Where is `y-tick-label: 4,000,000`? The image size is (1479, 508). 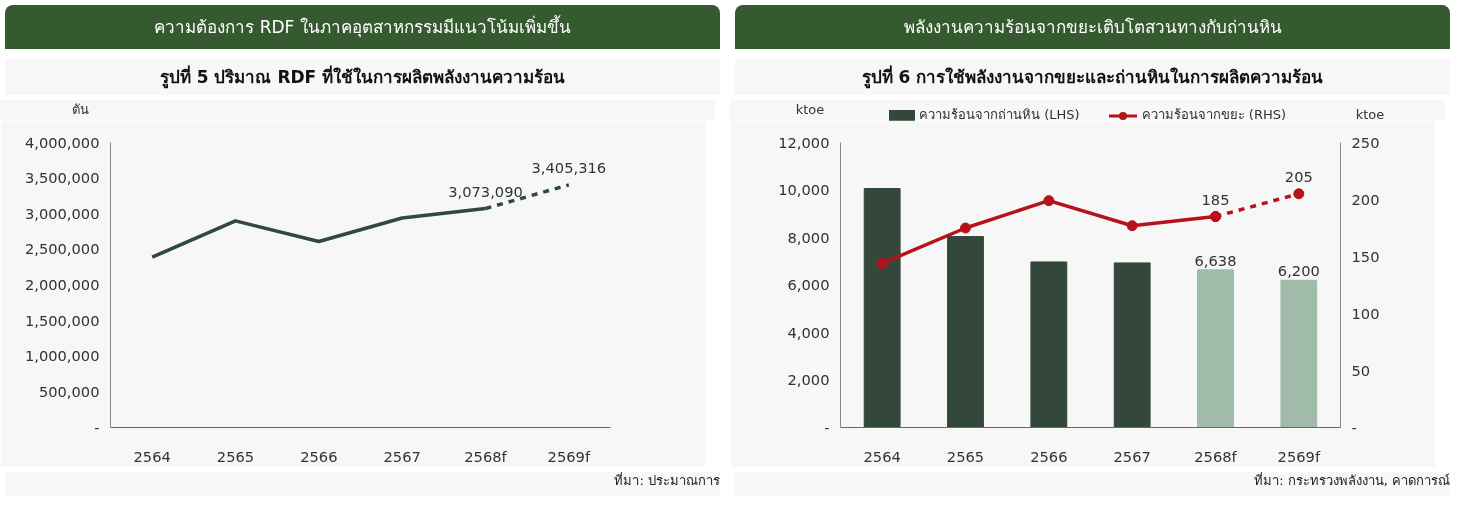
y-tick-label: 4,000,000 is located at coordinates (62, 142).